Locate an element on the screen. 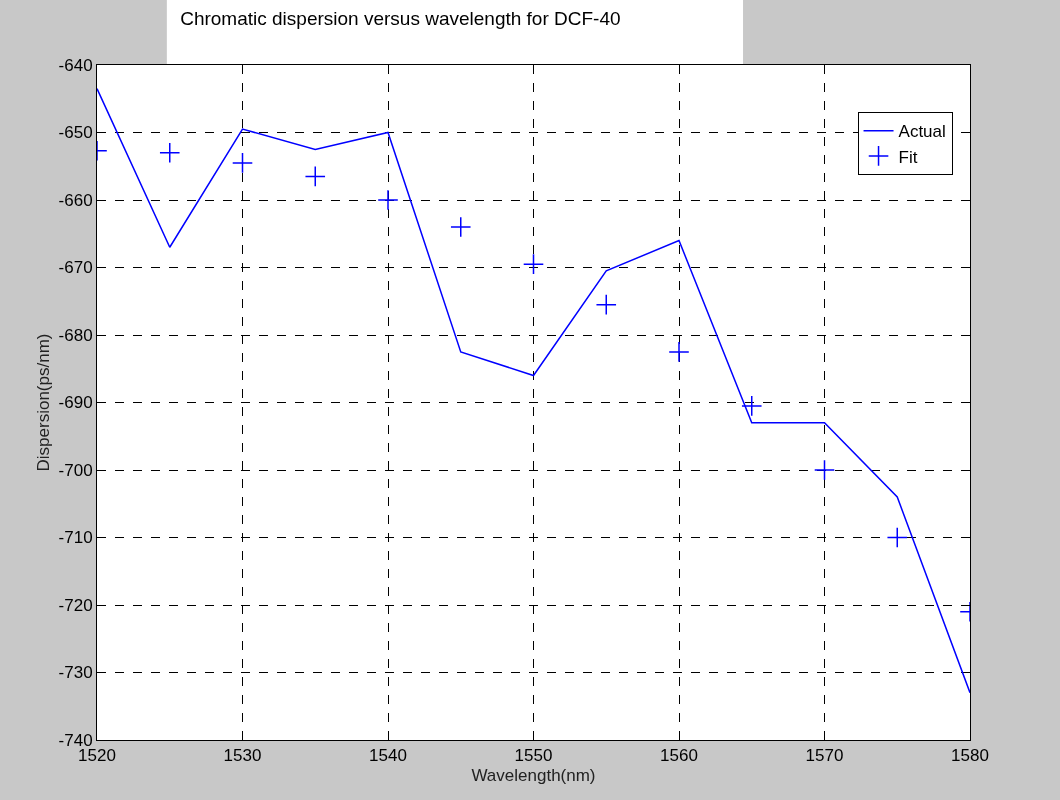  x-tick-label: 1570 is located at coordinates (824, 756).